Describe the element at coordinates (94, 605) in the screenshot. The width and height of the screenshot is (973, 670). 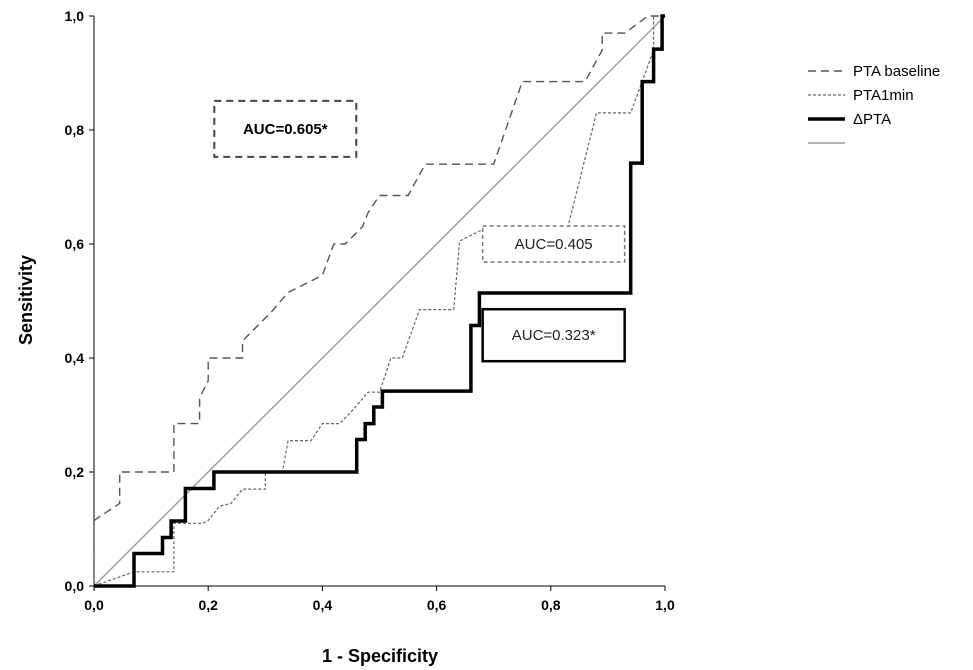
I see `x-tick-label: 0,0` at that location.